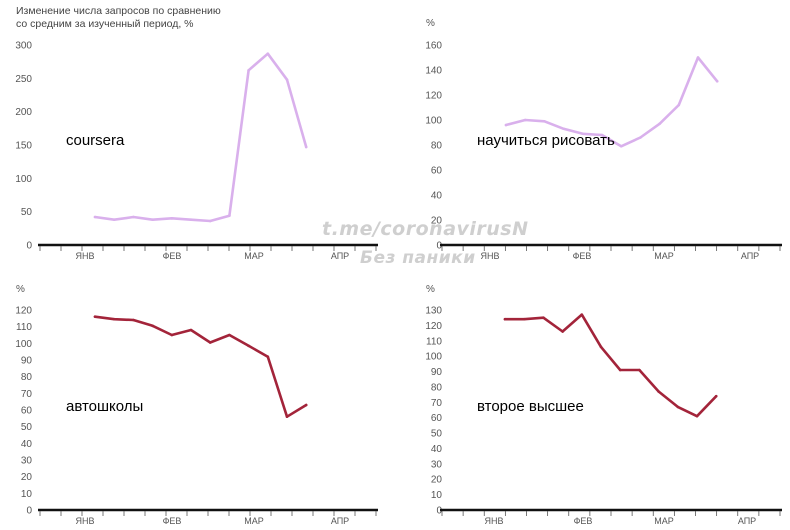  I want to click on series-label: автошколы, so click(104, 406).